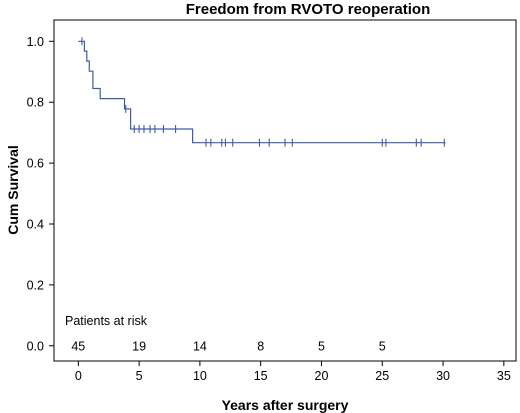 Image resolution: width=520 pixels, height=413 pixels. I want to click on x-tick-label: 15, so click(261, 376).